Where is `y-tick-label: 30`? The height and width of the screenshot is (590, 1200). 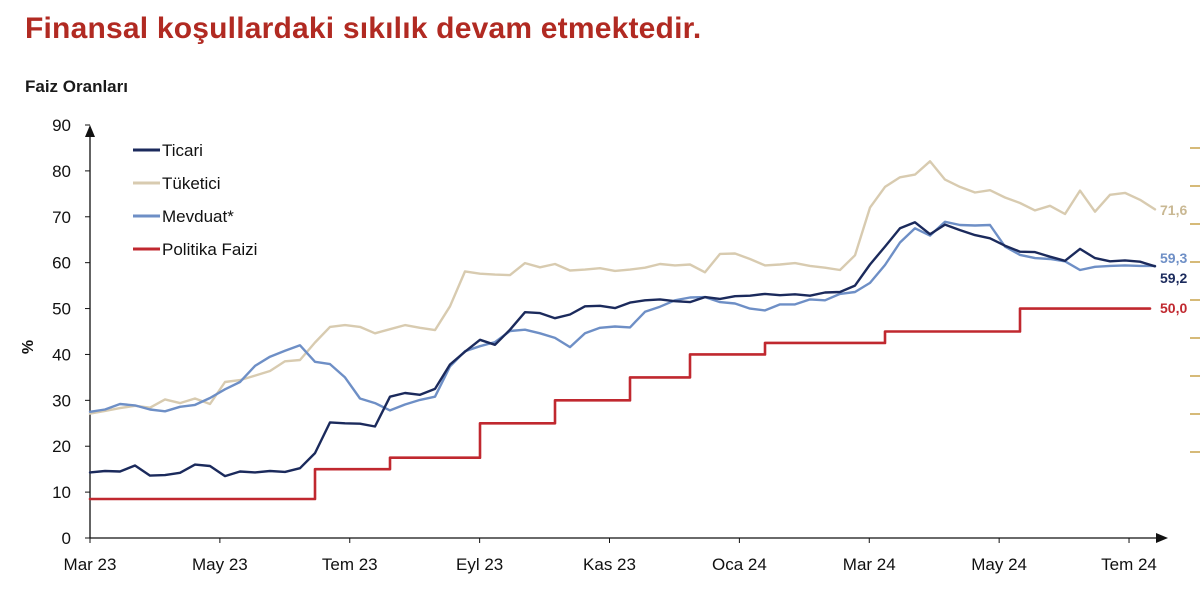 y-tick-label: 30 is located at coordinates (61, 400).